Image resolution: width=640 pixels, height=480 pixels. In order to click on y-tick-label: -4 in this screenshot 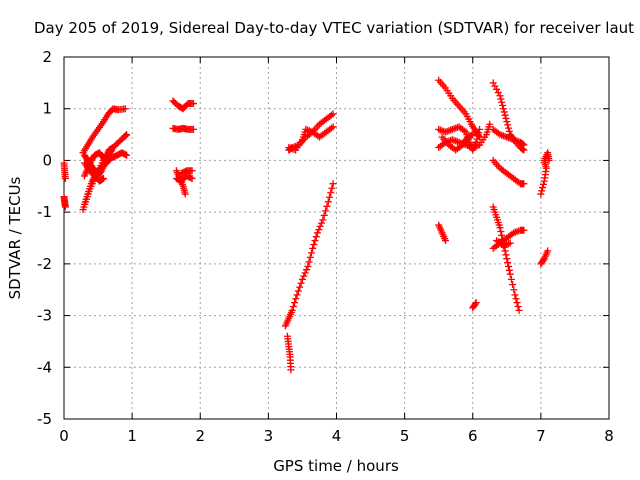, I will do `click(44, 367)`.